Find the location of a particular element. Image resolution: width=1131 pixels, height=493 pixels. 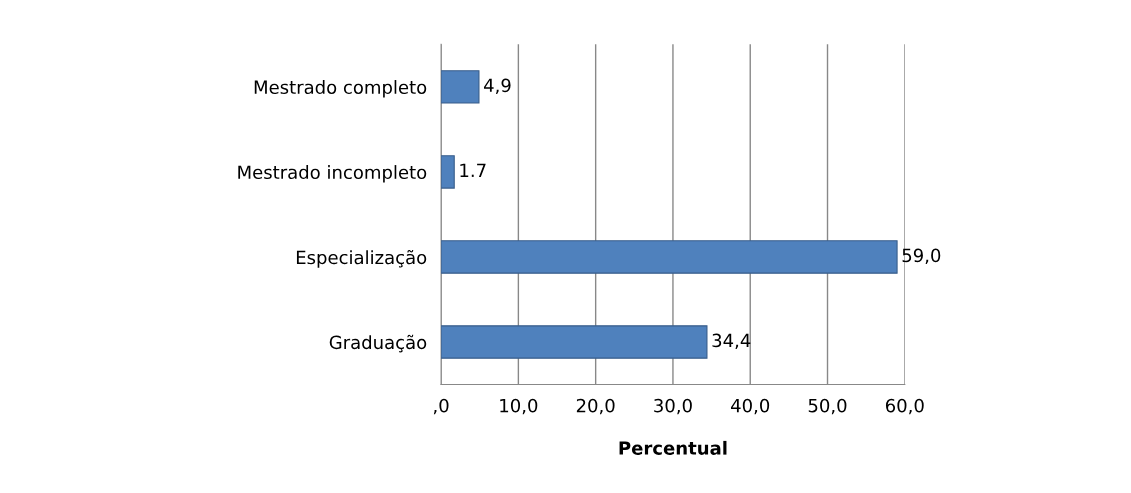

x-axis-title: Percentual is located at coordinates (673, 447).